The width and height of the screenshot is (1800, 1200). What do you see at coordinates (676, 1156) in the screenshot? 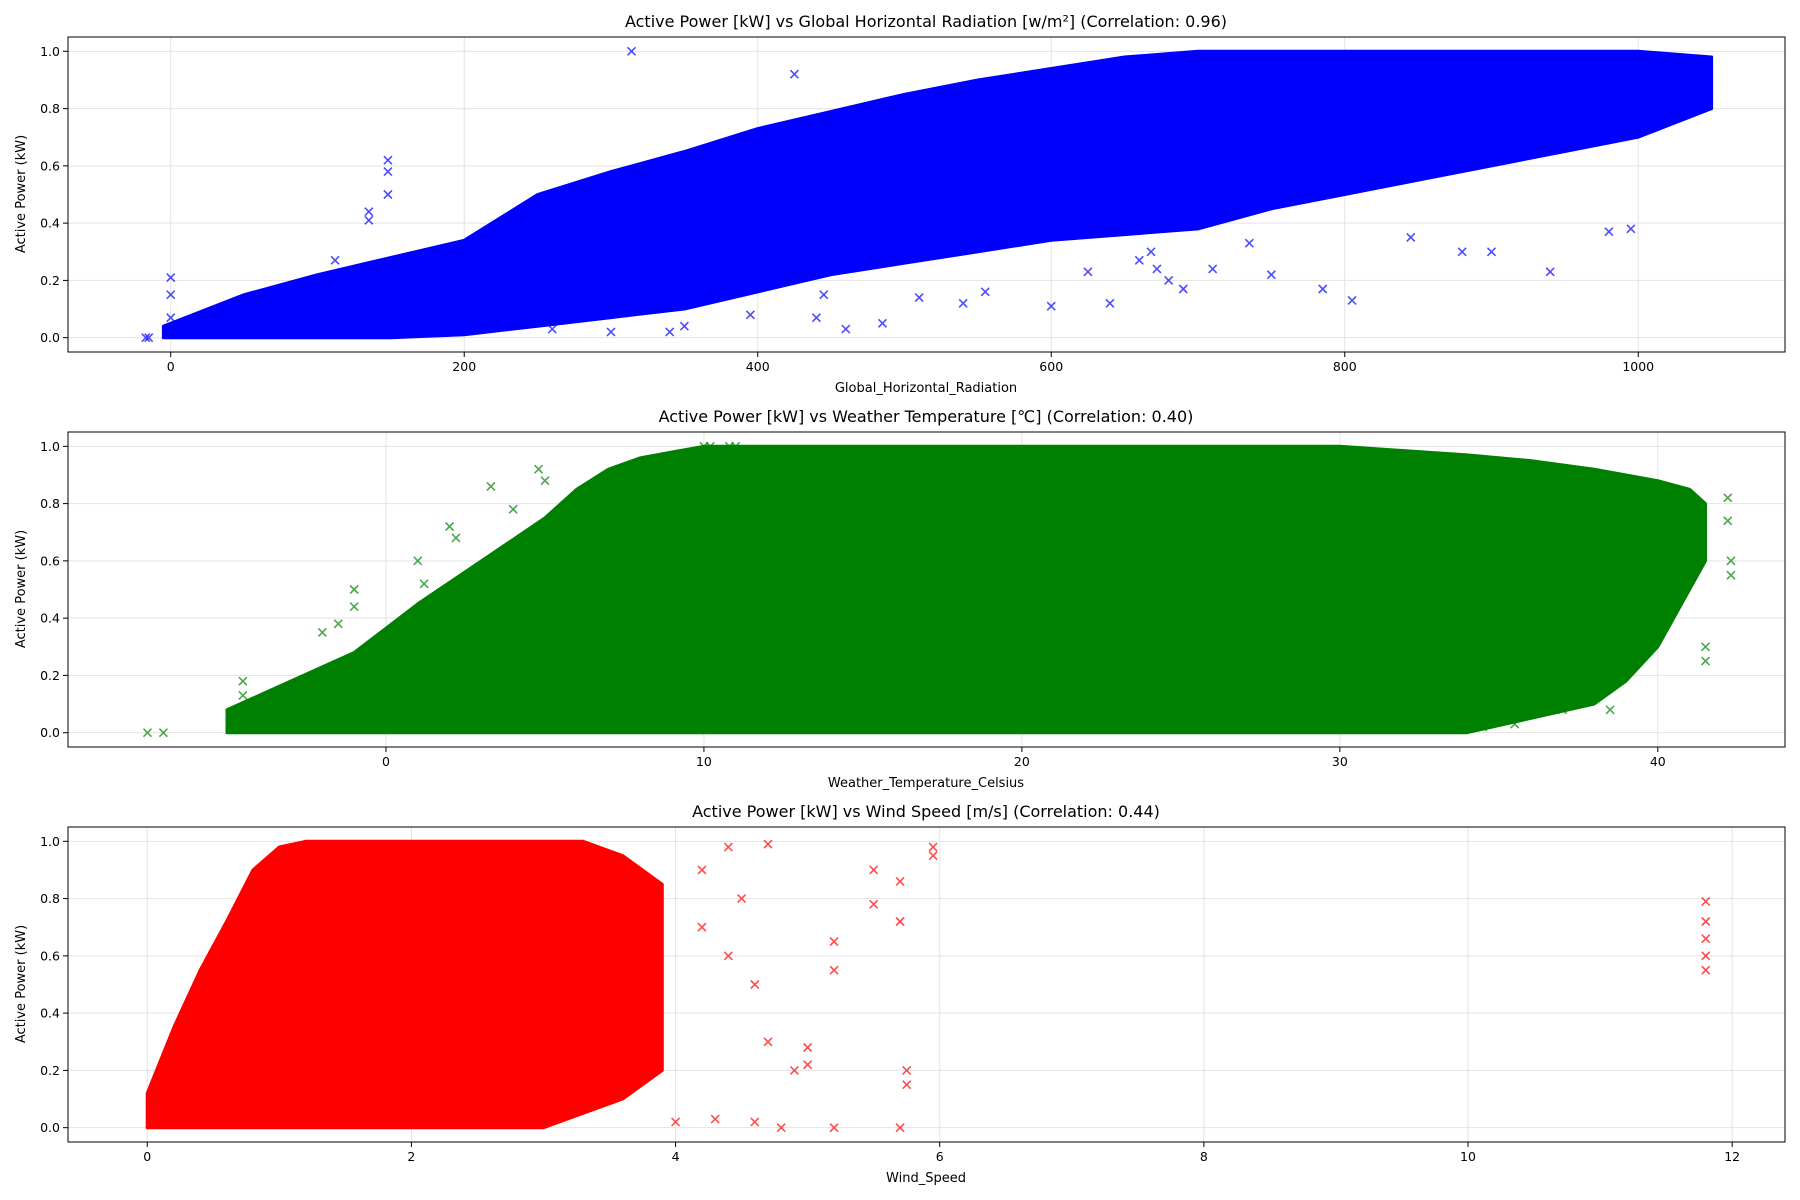
I see `x-tick-label: 4` at bounding box center [676, 1156].